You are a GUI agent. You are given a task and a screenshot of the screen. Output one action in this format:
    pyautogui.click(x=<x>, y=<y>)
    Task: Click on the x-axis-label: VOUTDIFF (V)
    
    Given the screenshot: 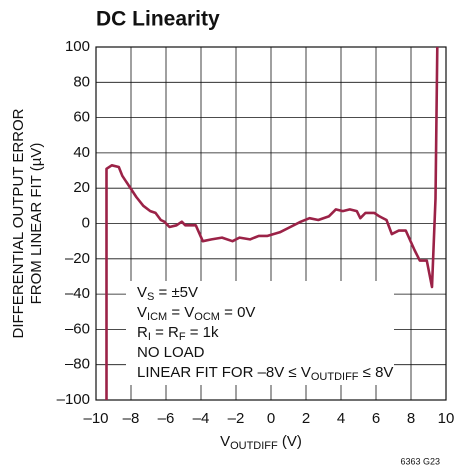 What is the action you would take?
    pyautogui.click(x=261, y=442)
    